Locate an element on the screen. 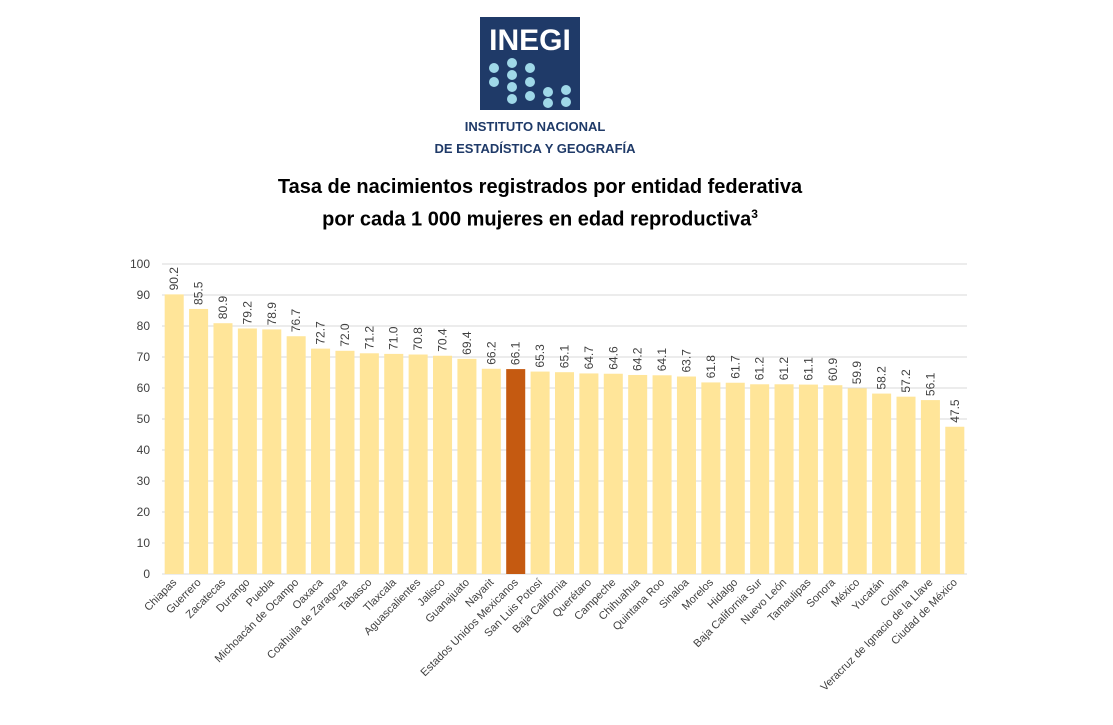 The height and width of the screenshot is (725, 1113). bar-value-label: 79.2 is located at coordinates (247, 313).